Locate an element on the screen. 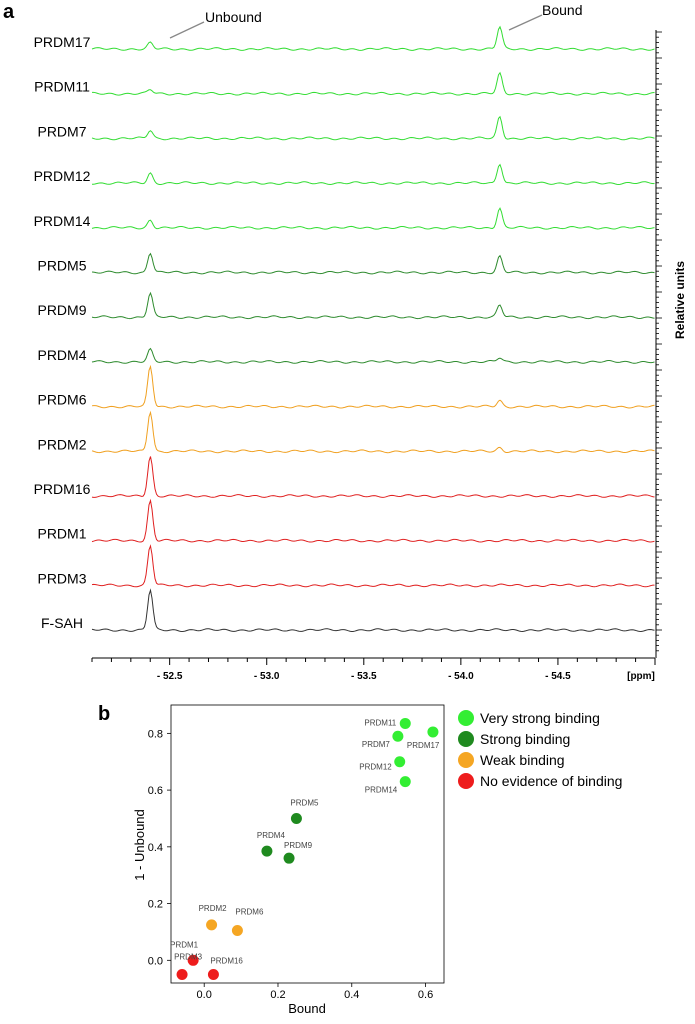 This screenshot has width=695, height=1024. scatter-point-label: PRDM14 is located at coordinates (381, 790).